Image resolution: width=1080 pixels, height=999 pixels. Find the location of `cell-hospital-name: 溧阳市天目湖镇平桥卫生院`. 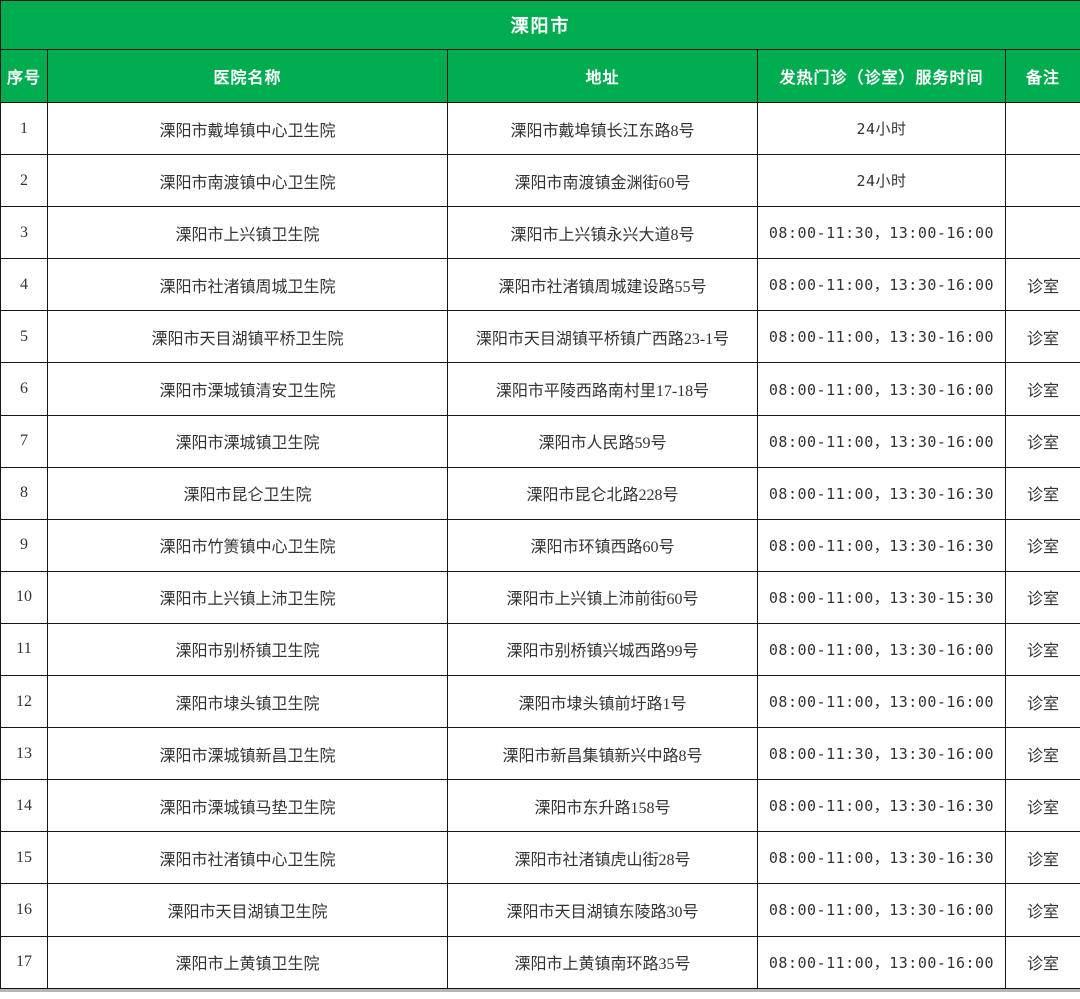

cell-hospital-name: 溧阳市天目湖镇平桥卫生院 is located at coordinates (247, 337).